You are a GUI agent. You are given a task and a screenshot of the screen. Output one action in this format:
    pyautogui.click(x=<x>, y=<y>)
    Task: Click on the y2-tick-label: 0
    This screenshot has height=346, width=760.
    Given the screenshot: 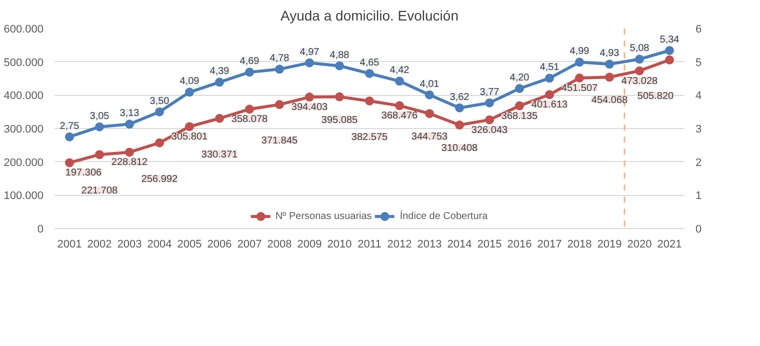 What is the action you would take?
    pyautogui.click(x=699, y=230)
    